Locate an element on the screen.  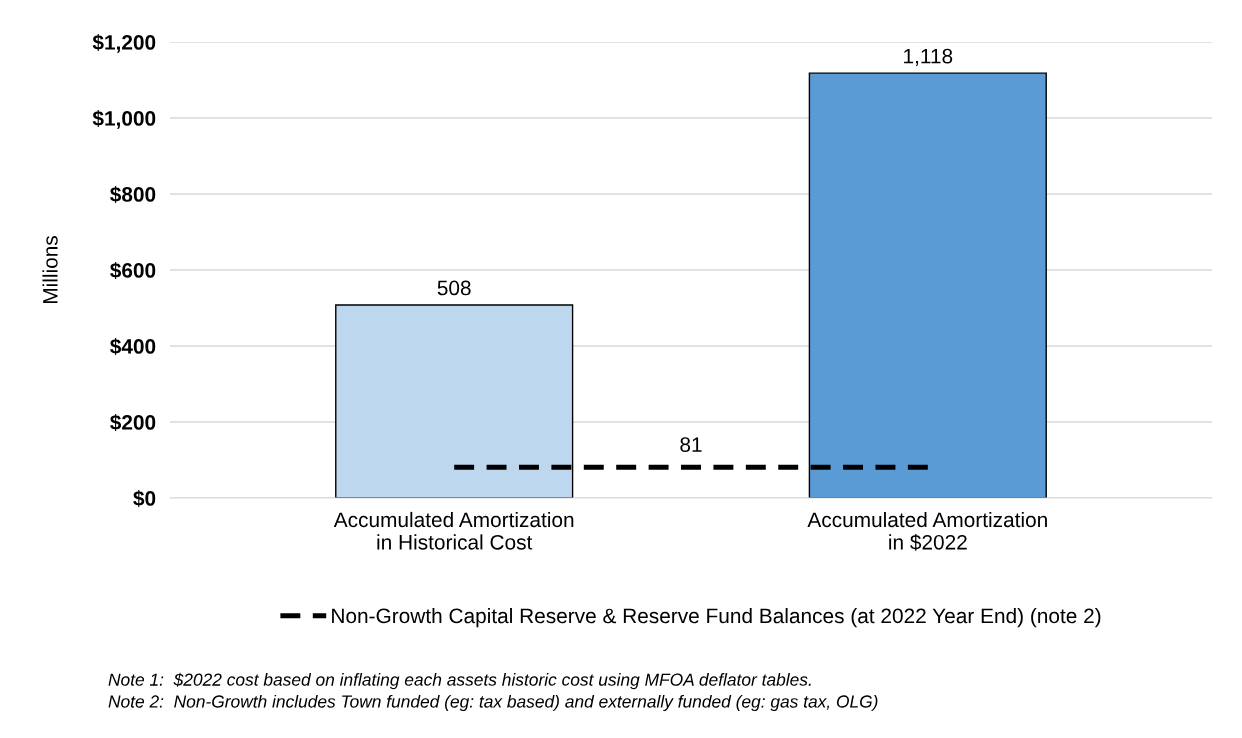
legend-label: Non-Growth Capital Reserve & Reserve Fund Balances (at 2022 Year End) (note 2) is located at coordinates (716, 617).